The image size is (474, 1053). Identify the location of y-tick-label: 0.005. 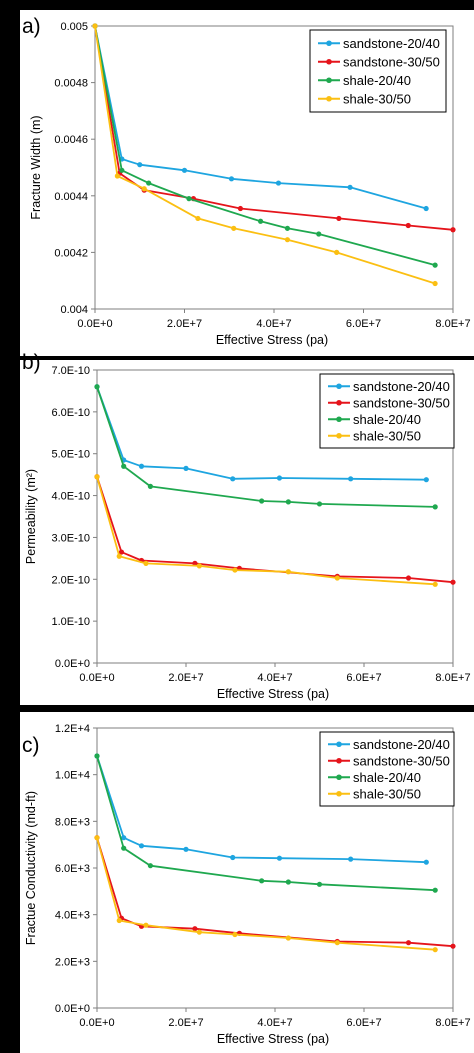
(74, 27).